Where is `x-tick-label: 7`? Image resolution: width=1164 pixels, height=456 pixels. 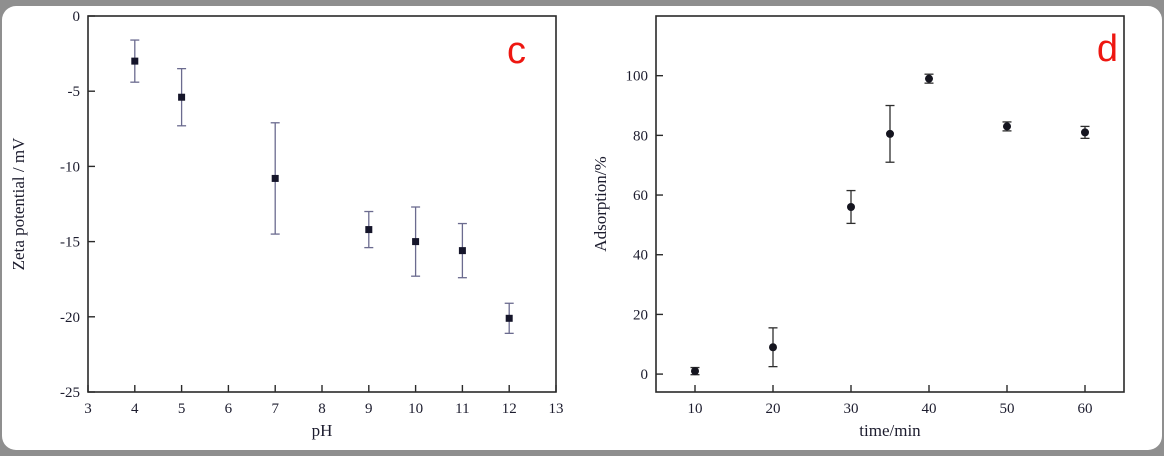 x-tick-label: 7 is located at coordinates (275, 409).